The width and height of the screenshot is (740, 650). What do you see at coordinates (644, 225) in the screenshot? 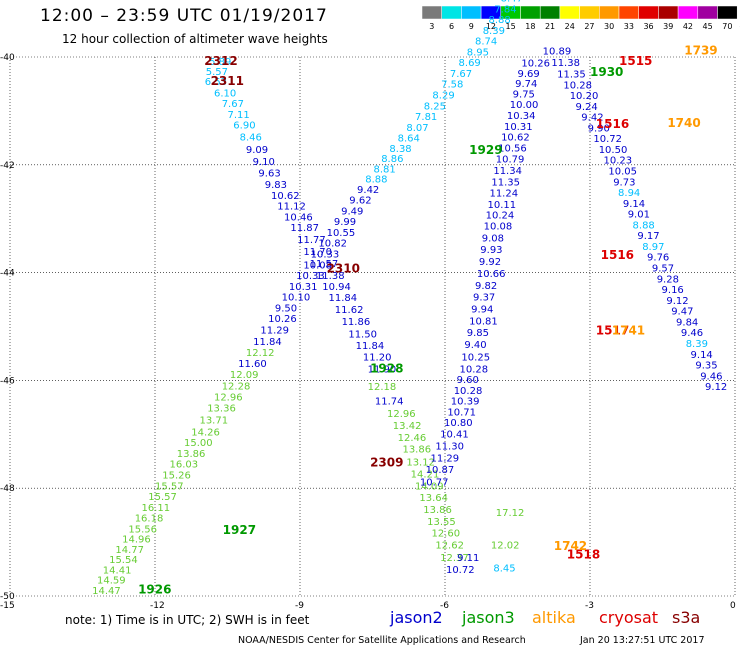
I see `wave-height-point: 8.88` at bounding box center [644, 225].